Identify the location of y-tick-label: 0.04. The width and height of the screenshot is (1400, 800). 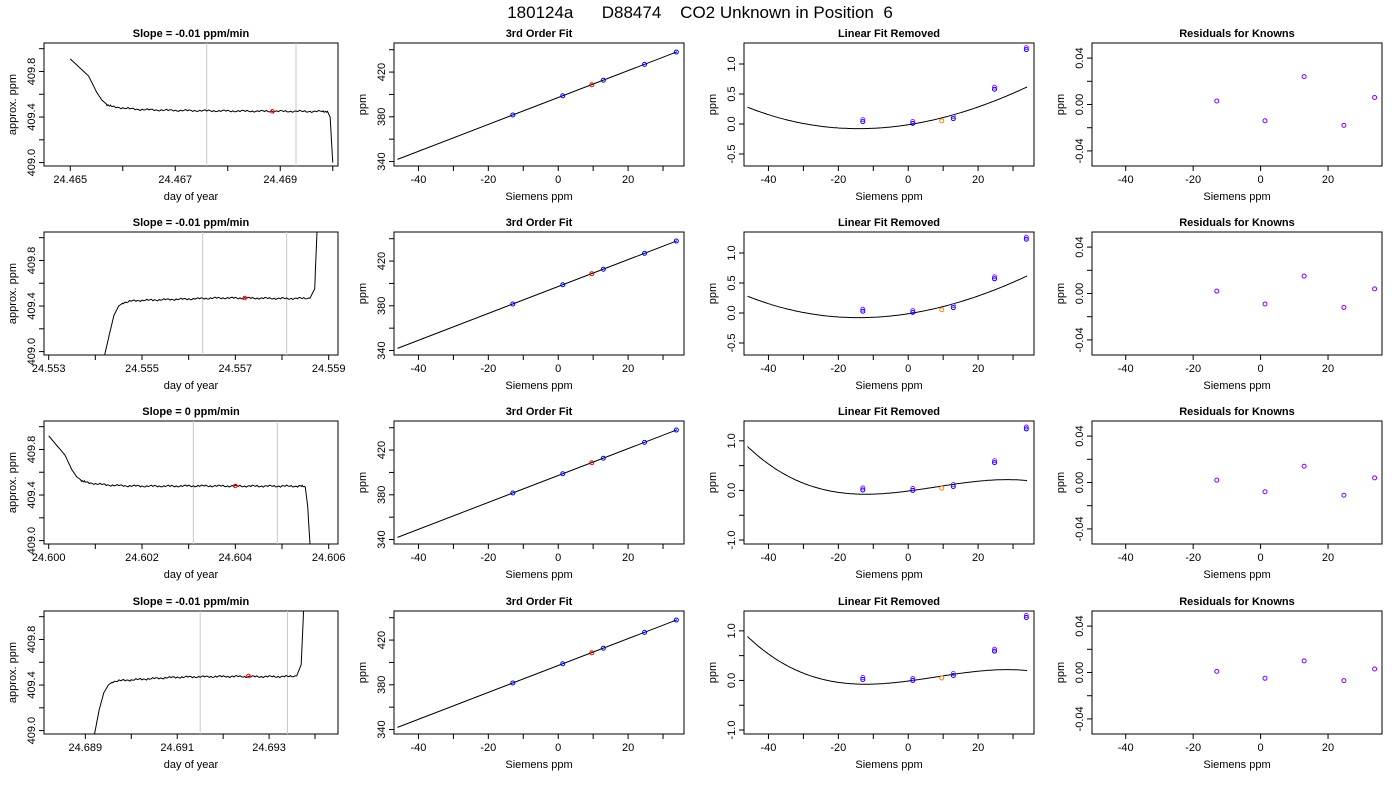
(1080, 625).